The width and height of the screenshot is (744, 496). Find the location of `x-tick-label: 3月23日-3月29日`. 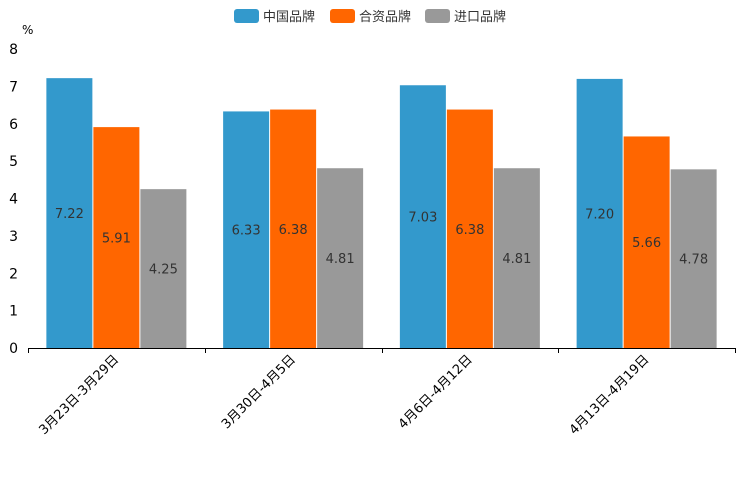

x-tick-label: 3月23日-3月29日 is located at coordinates (79, 395).